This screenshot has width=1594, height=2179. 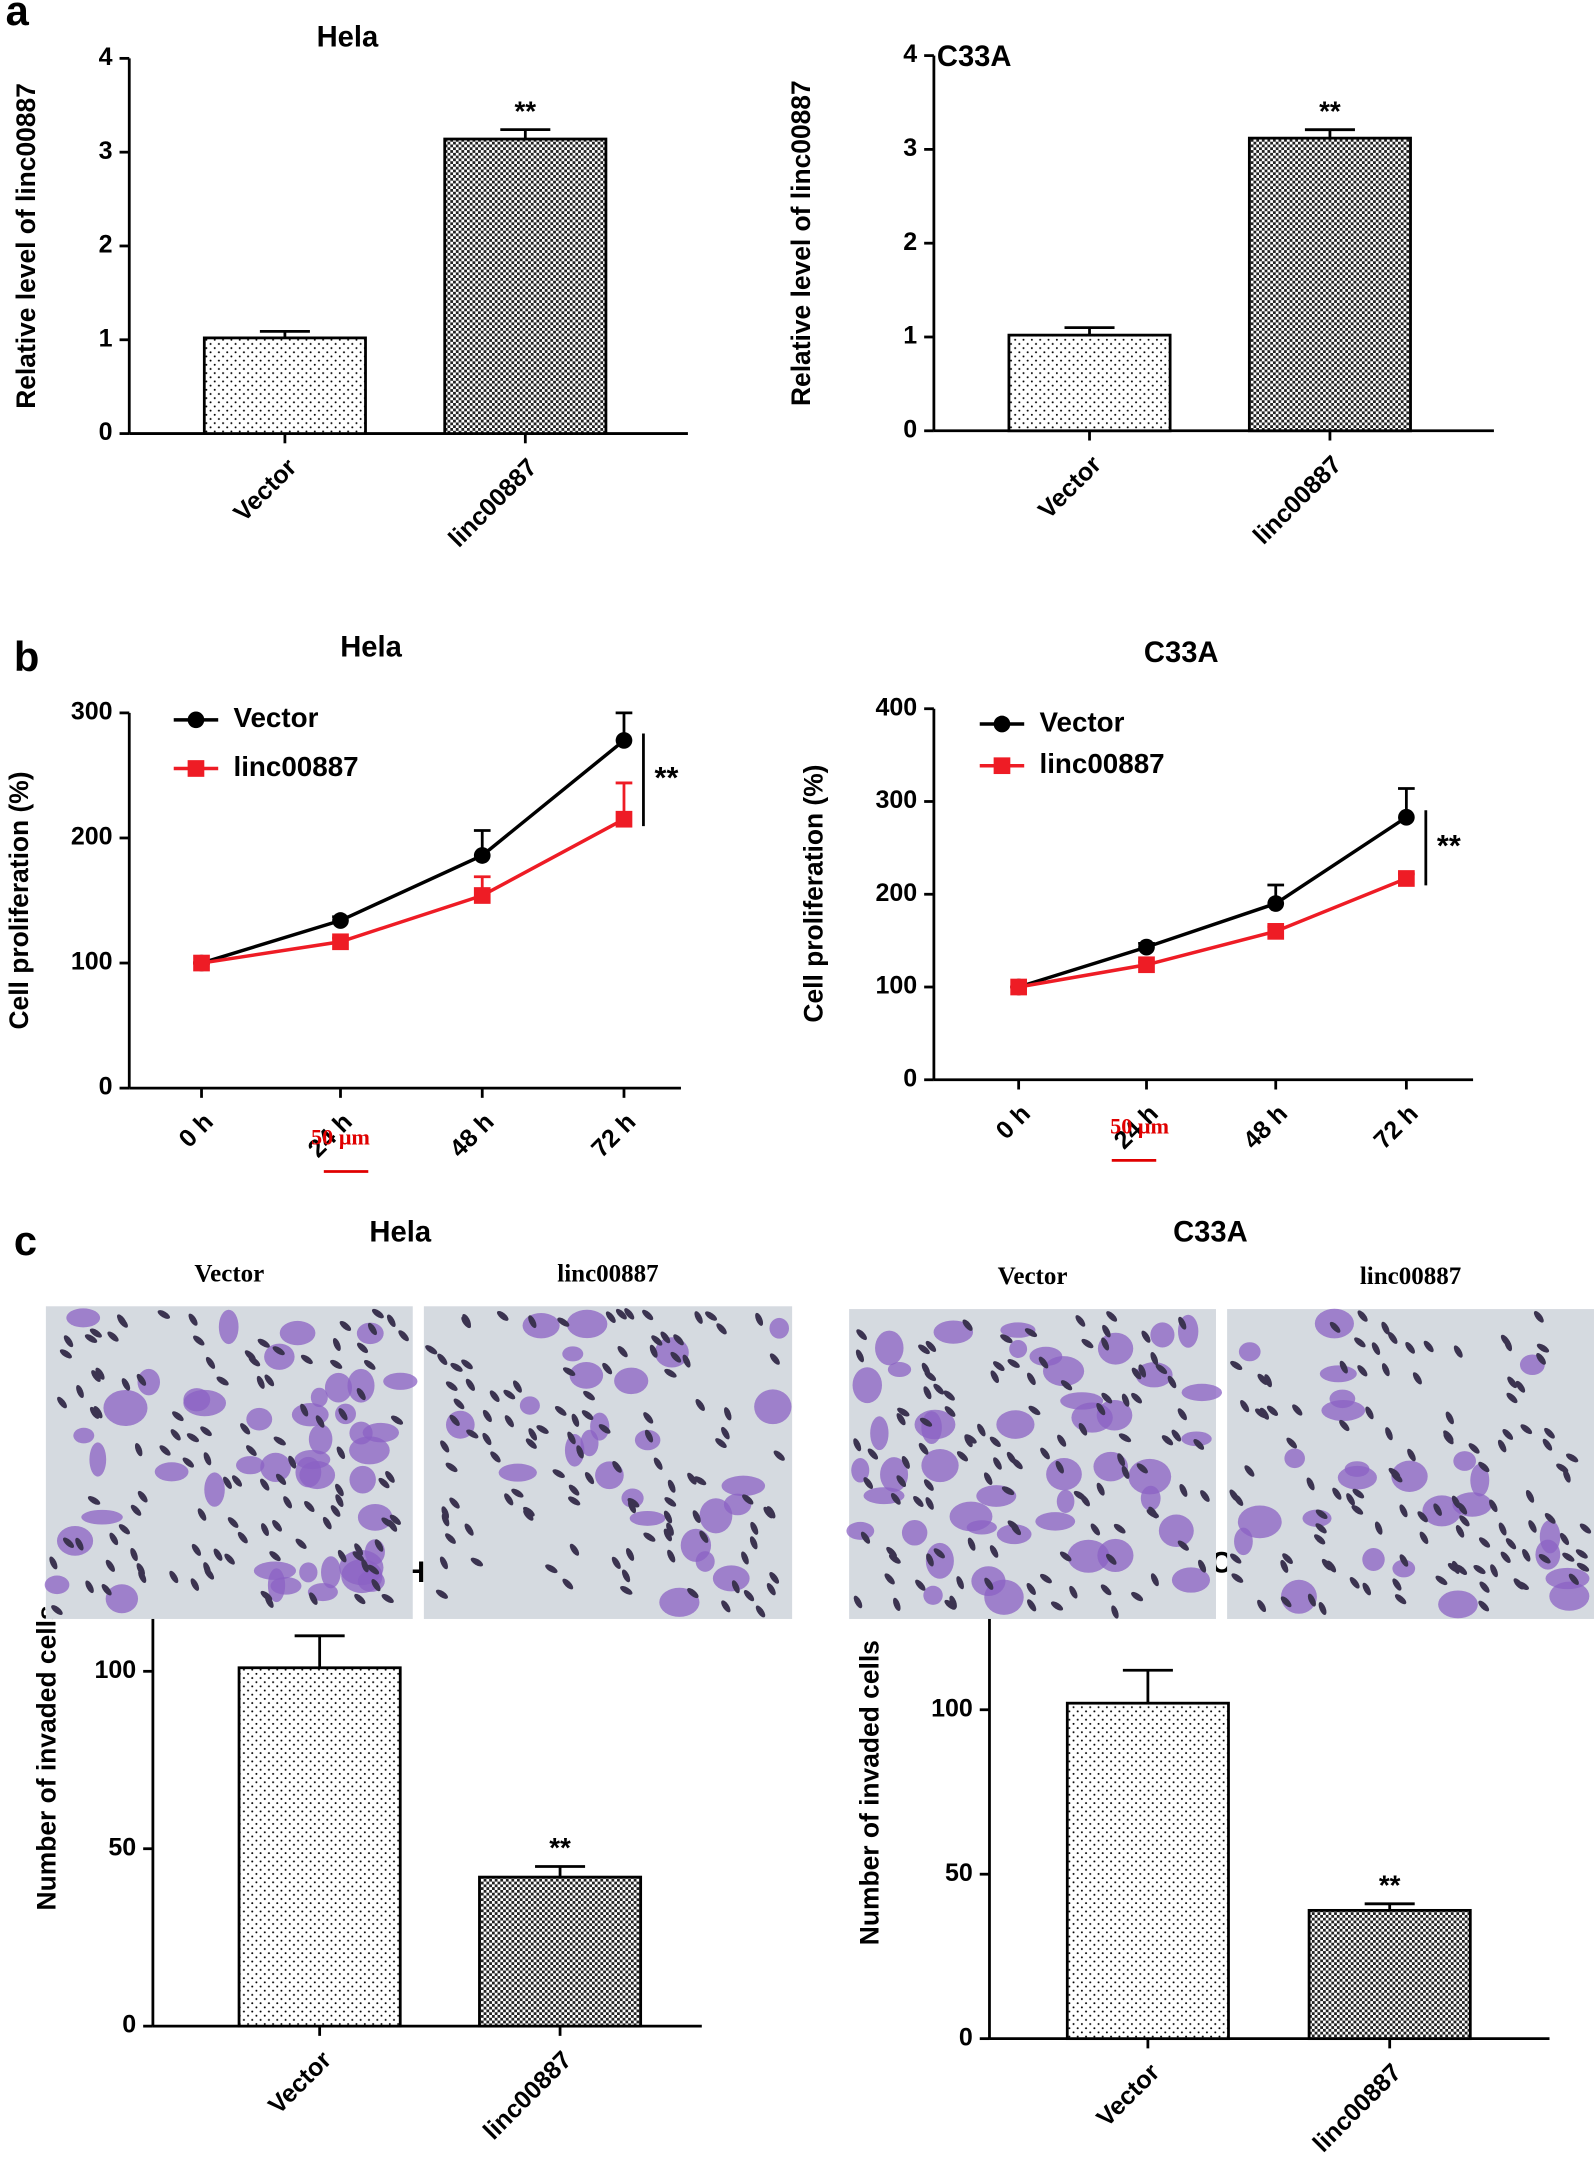 I want to click on x-tick-label: 72 h, so click(x=613, y=1135).